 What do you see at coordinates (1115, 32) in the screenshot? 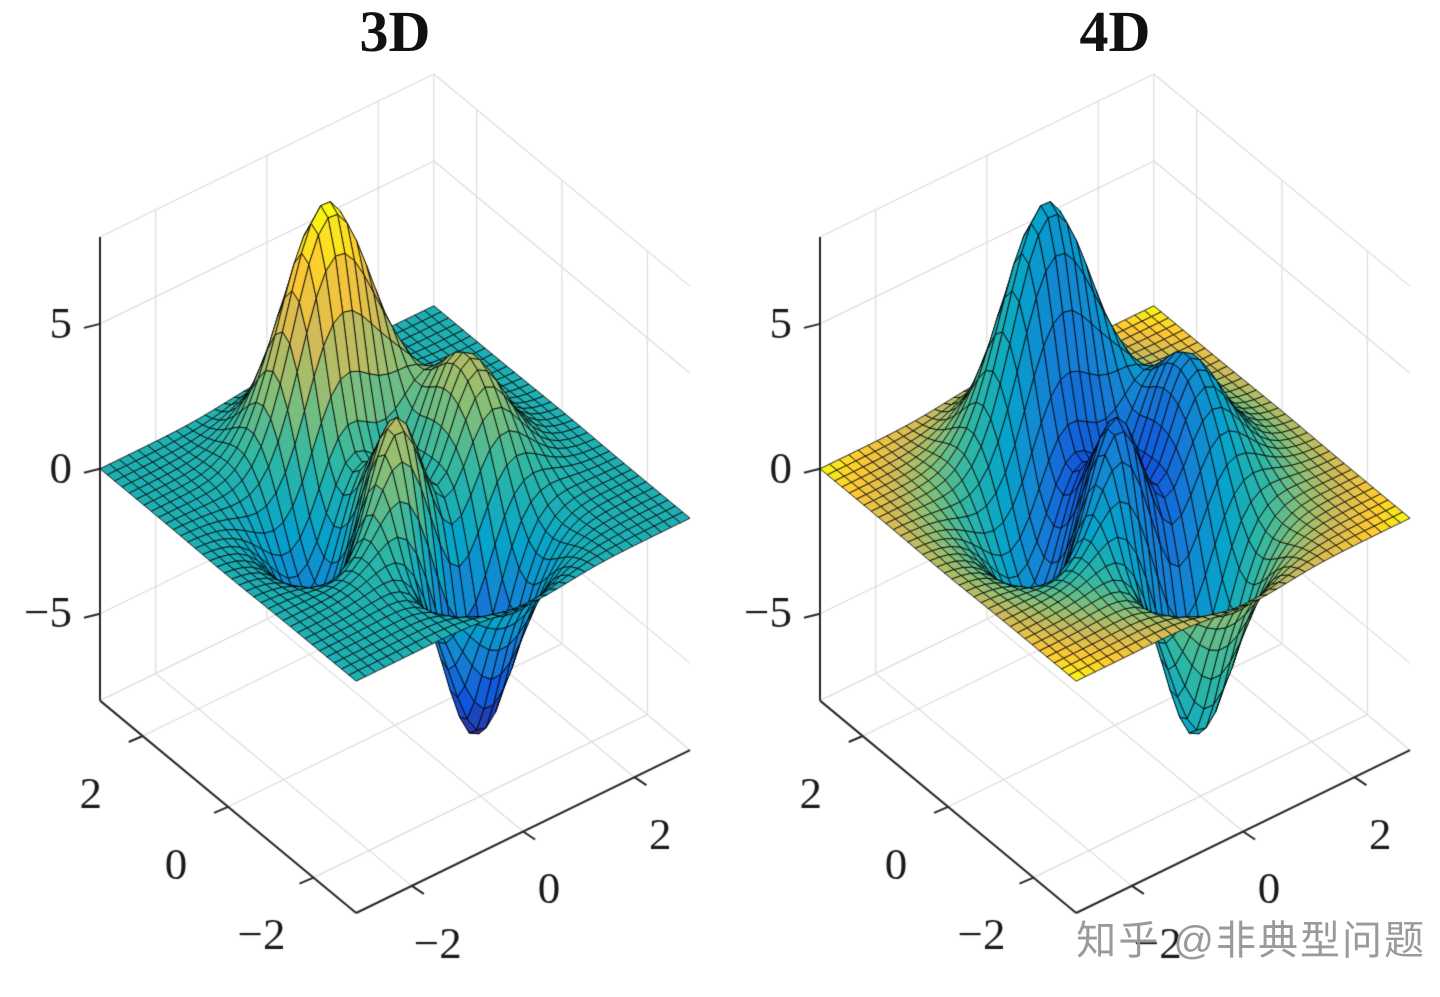
I see `plot-title-4d: 4D` at bounding box center [1115, 32].